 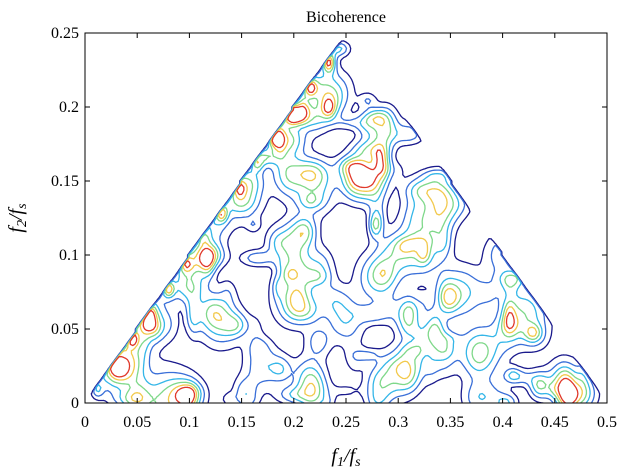 I want to click on x-tick-label: 0.25, so click(x=346, y=422).